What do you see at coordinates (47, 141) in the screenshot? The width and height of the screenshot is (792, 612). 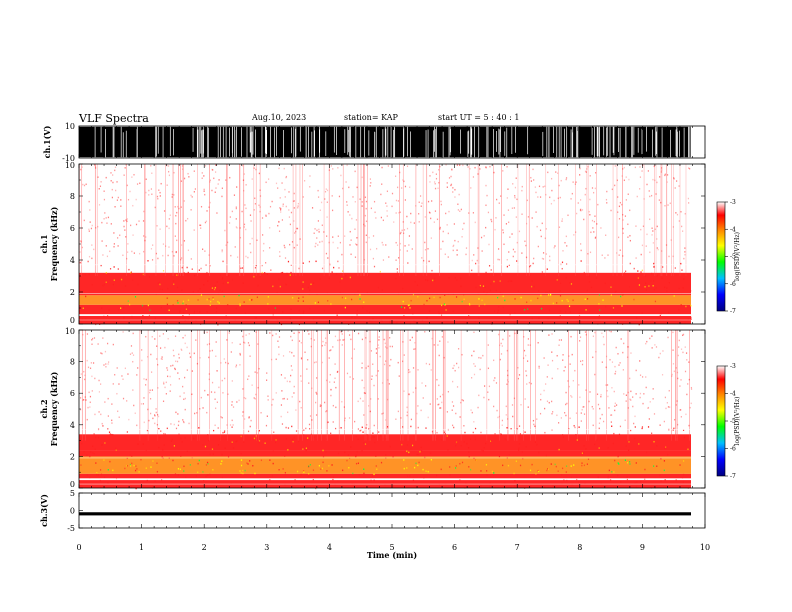 I see `ch1-ylabel: ch.1(V)` at bounding box center [47, 141].